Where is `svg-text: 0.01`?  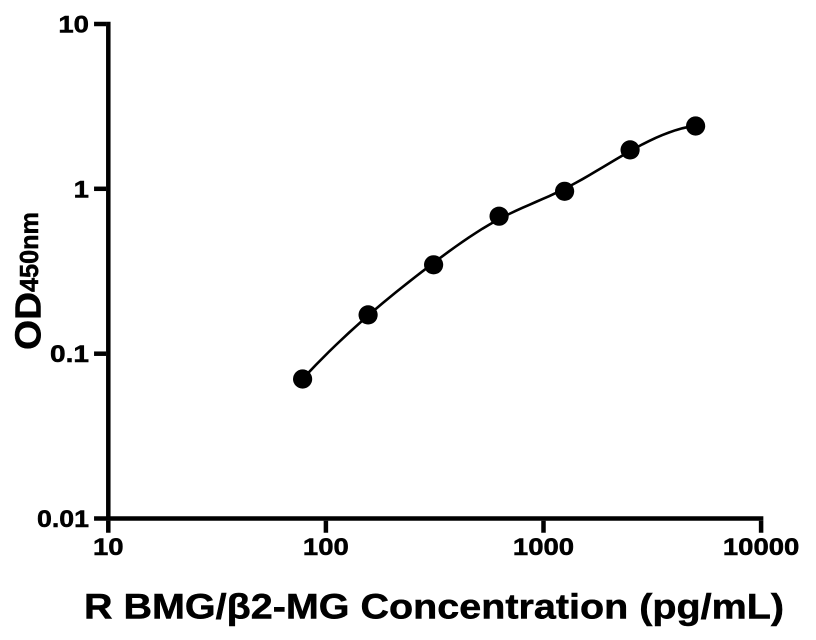 svg-text: 0.01 is located at coordinates (63, 519).